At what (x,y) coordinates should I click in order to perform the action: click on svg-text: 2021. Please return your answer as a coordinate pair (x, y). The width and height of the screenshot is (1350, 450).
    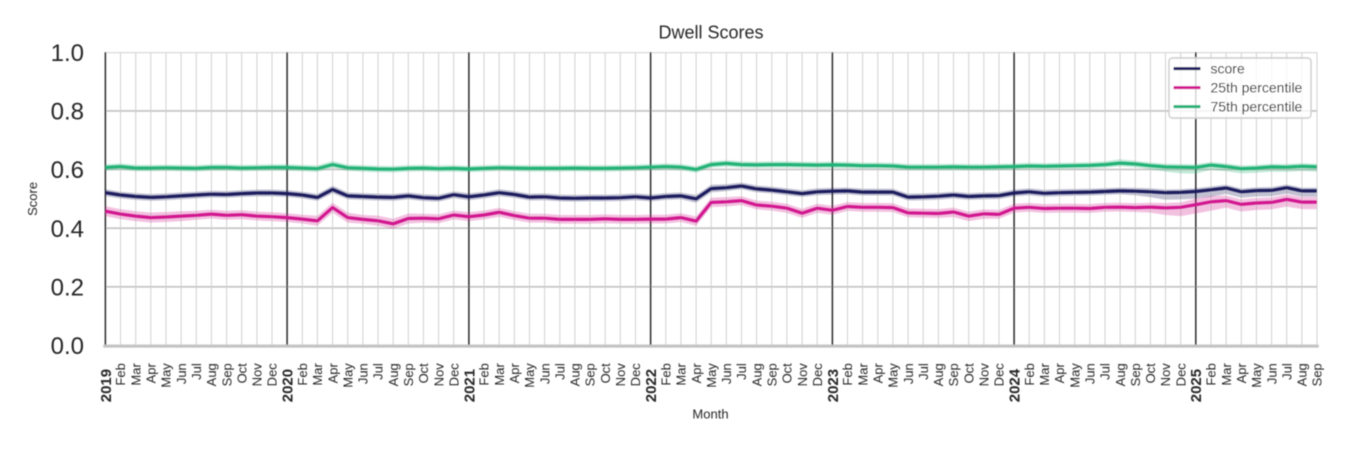
    Looking at the image, I should click on (469, 385).